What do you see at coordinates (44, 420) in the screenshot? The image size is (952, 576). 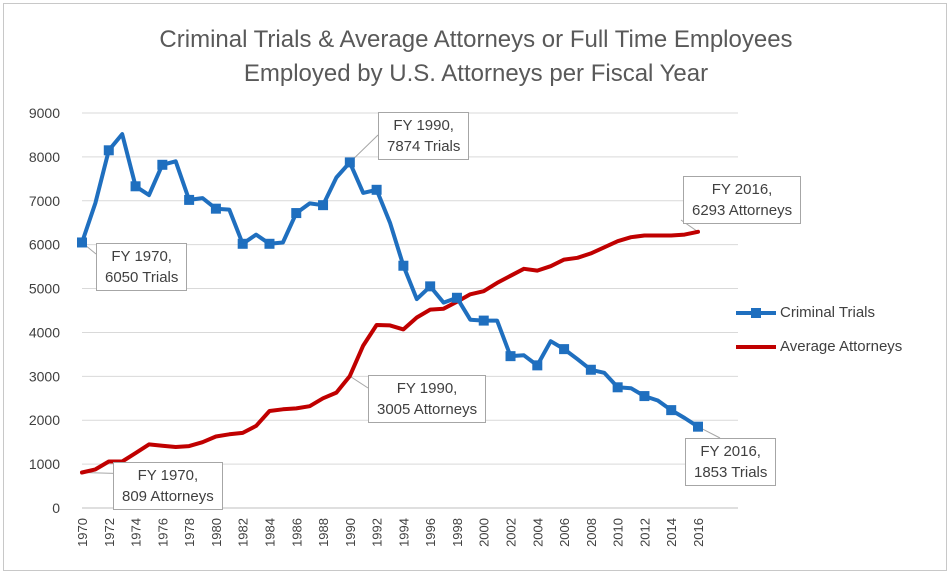 I see `y-tick-label: 2000` at bounding box center [44, 420].